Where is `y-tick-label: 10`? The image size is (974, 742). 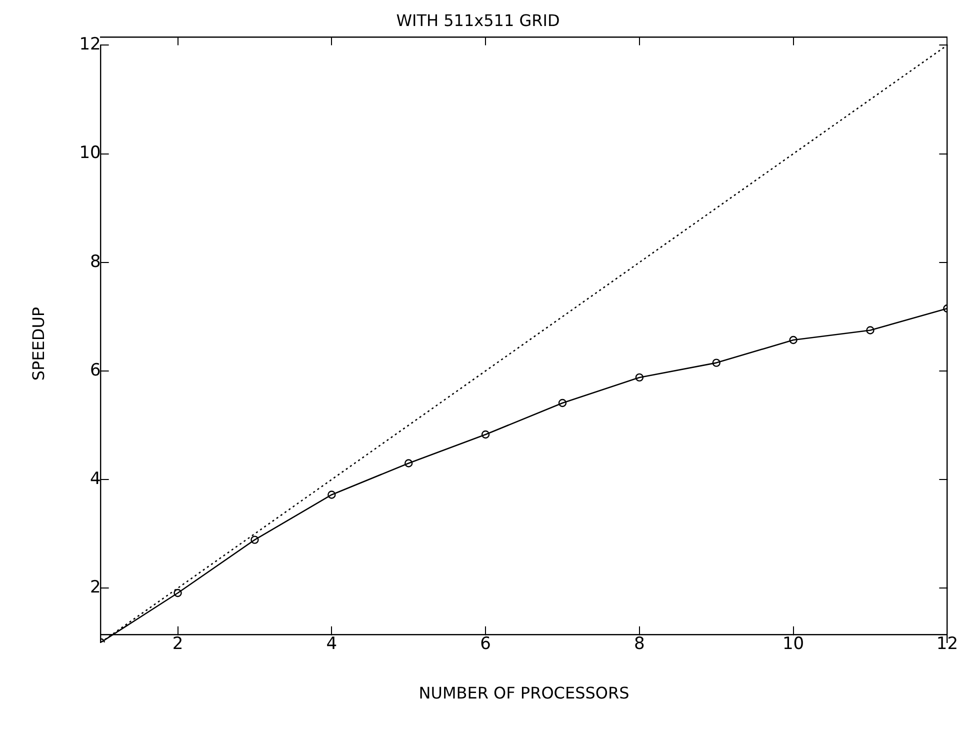 y-tick-label: 10 is located at coordinates (90, 153).